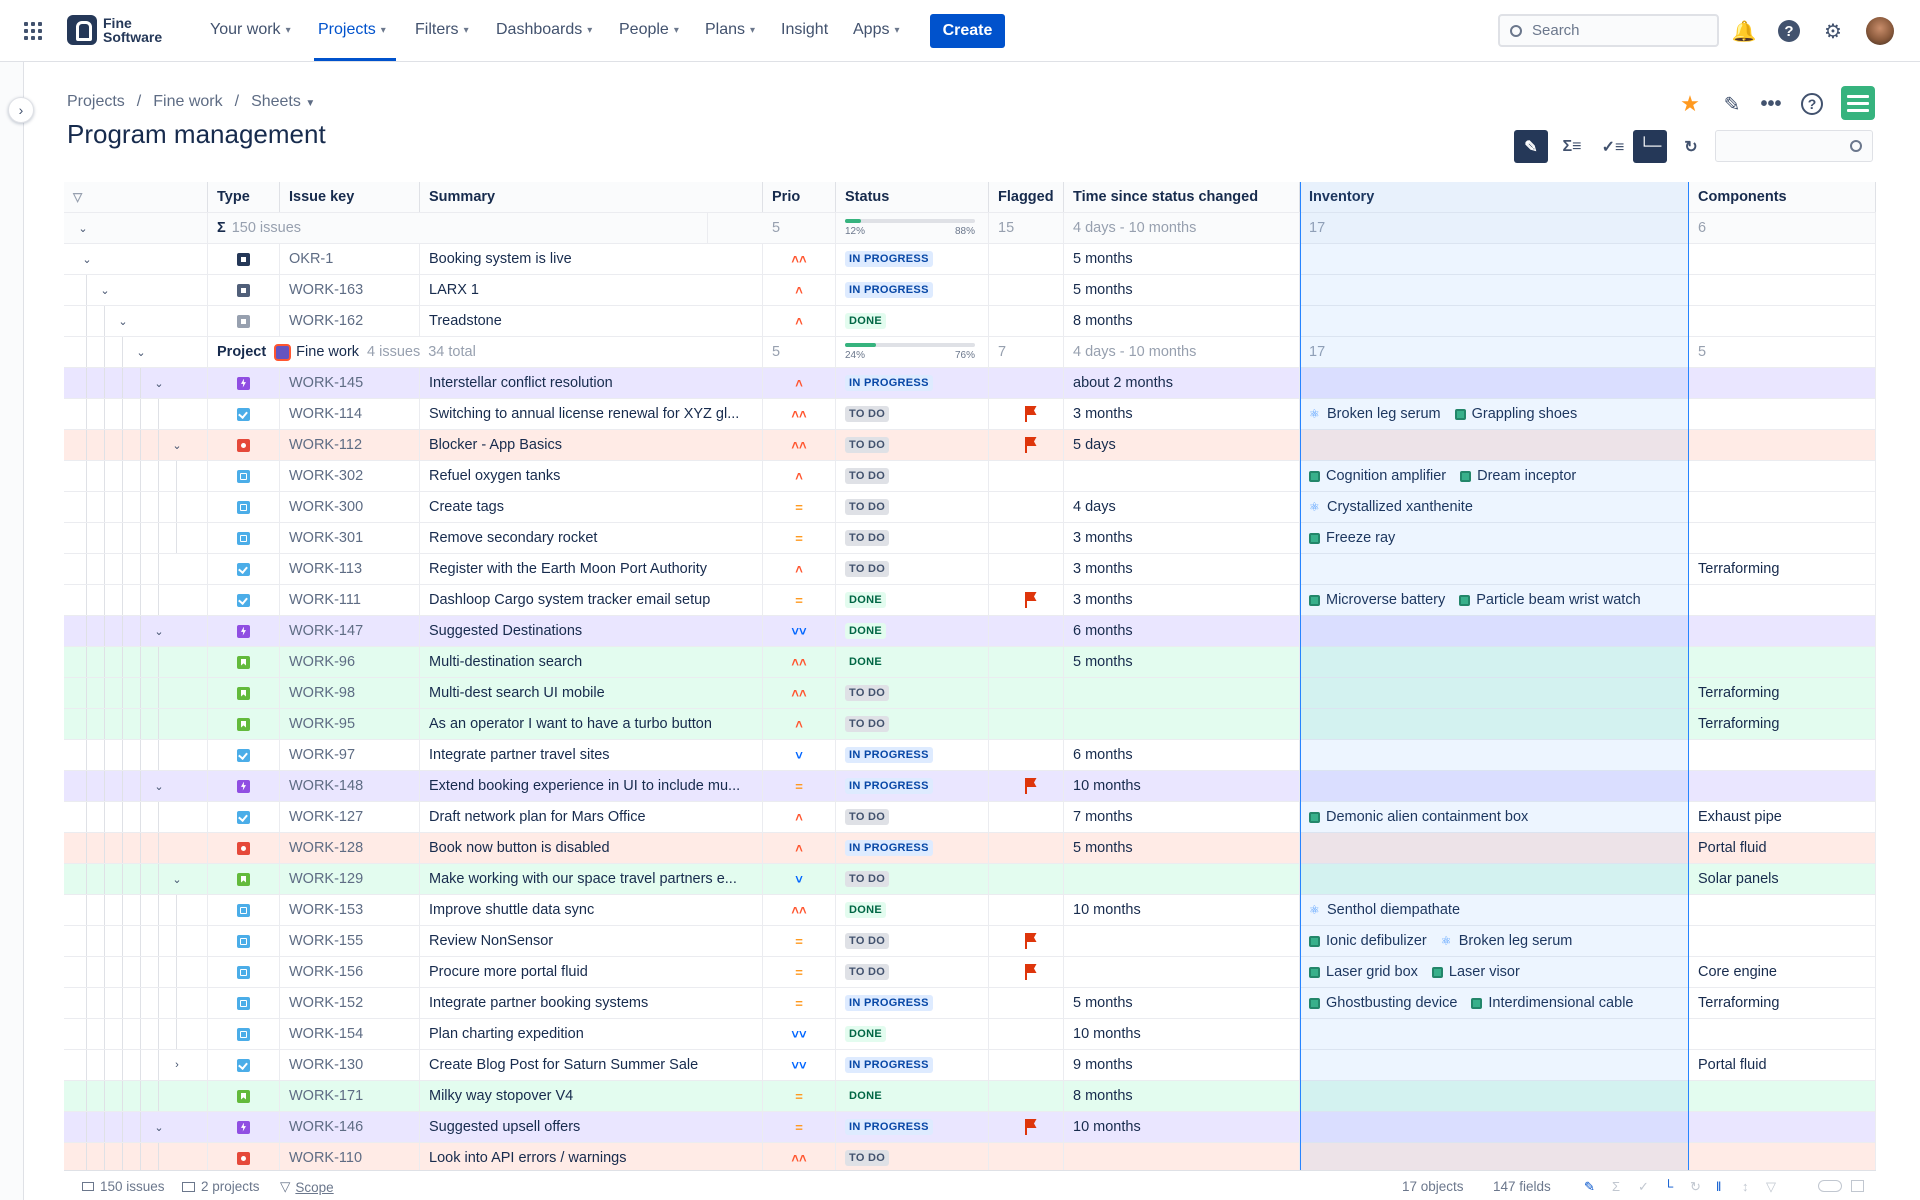 The image size is (1920, 1200). I want to click on issue-key-cell: WORK-96, so click(350, 662).